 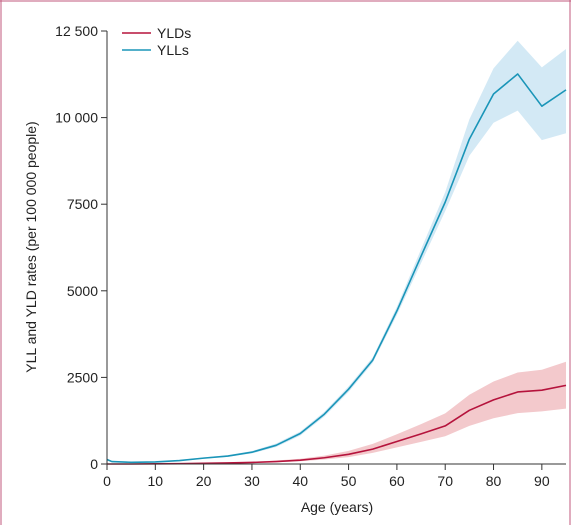 What do you see at coordinates (337, 507) in the screenshot?
I see `x-axis-title: Age (years)` at bounding box center [337, 507].